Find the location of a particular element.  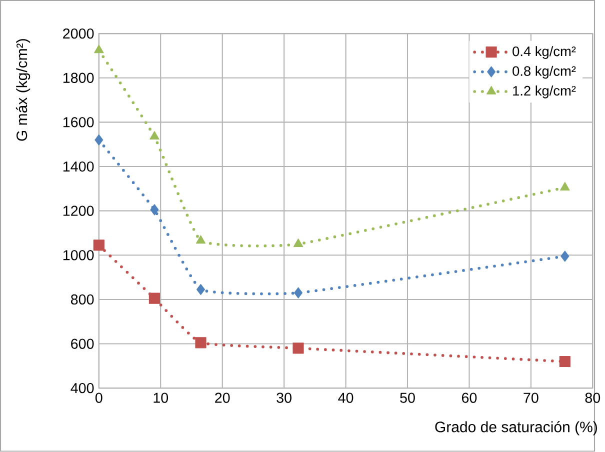

x-tick-label: 0 is located at coordinates (98, 397).